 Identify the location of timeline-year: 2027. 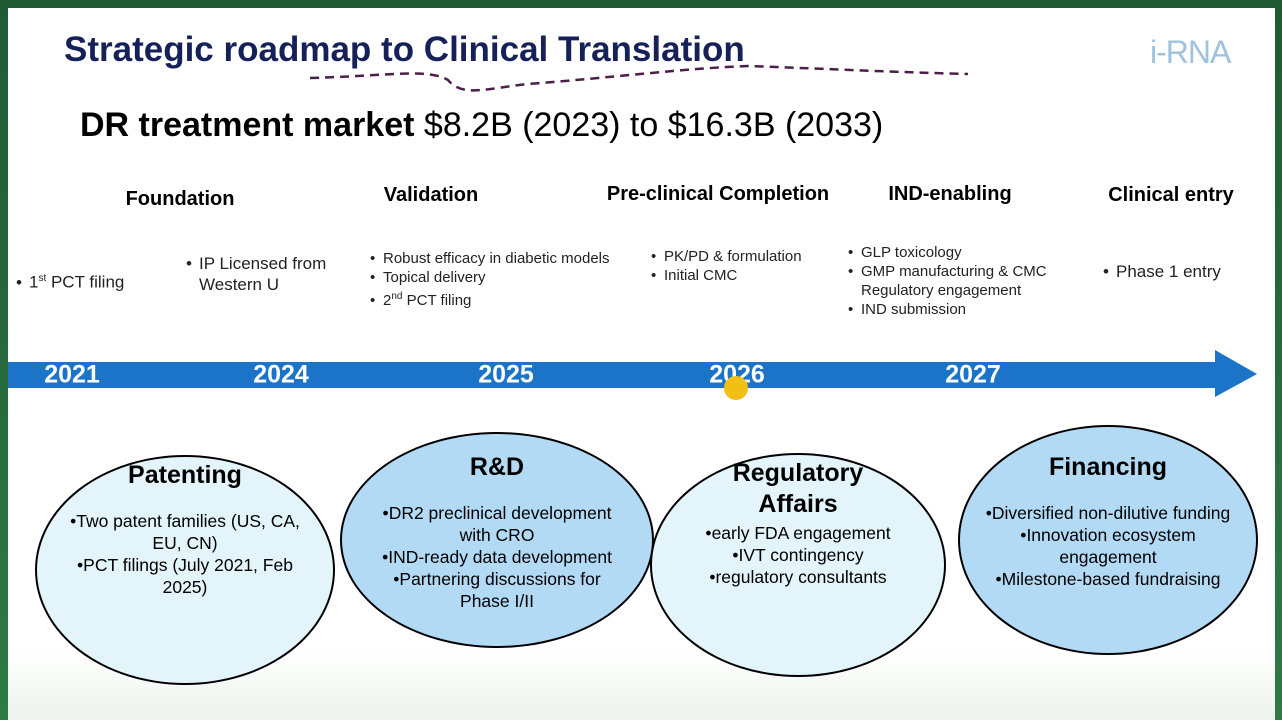
(973, 374).